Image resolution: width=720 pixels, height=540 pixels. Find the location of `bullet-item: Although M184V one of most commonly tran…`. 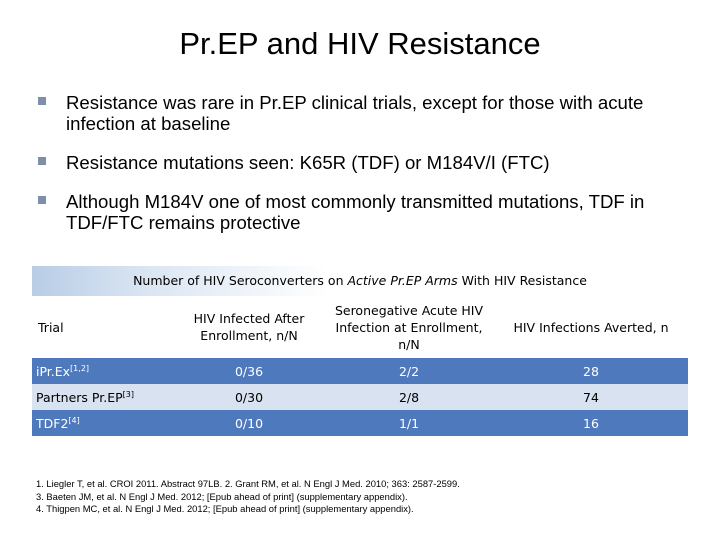

bullet-item: Although M184V one of most commonly tran… is located at coordinates (363, 212).